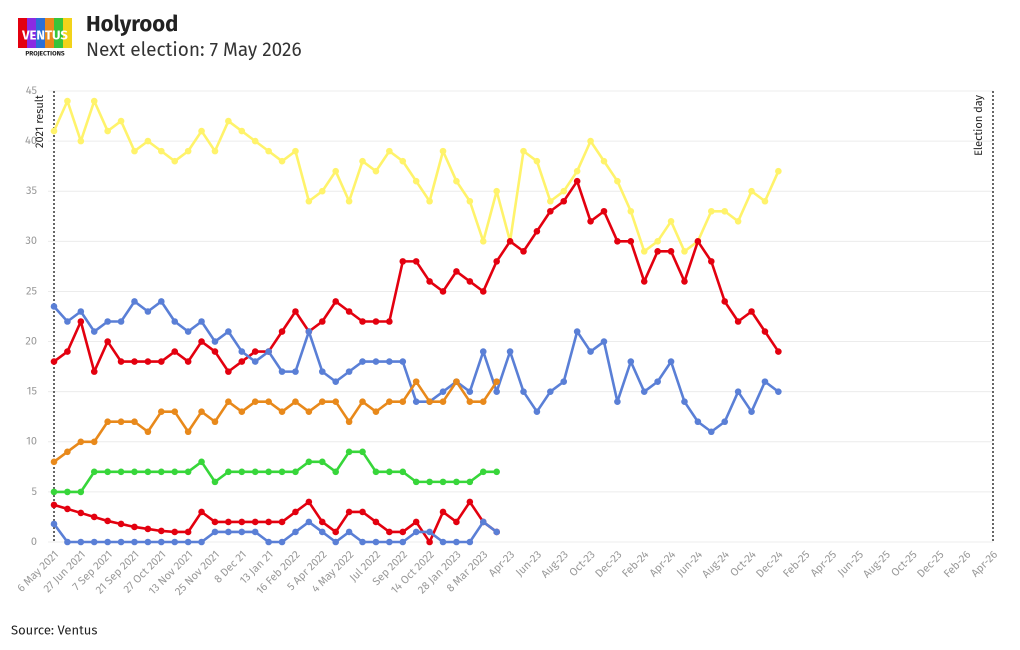 This screenshot has height=650, width=1020. Describe the element at coordinates (582, 563) in the screenshot. I see `x-tick-label: Oct-23` at that location.